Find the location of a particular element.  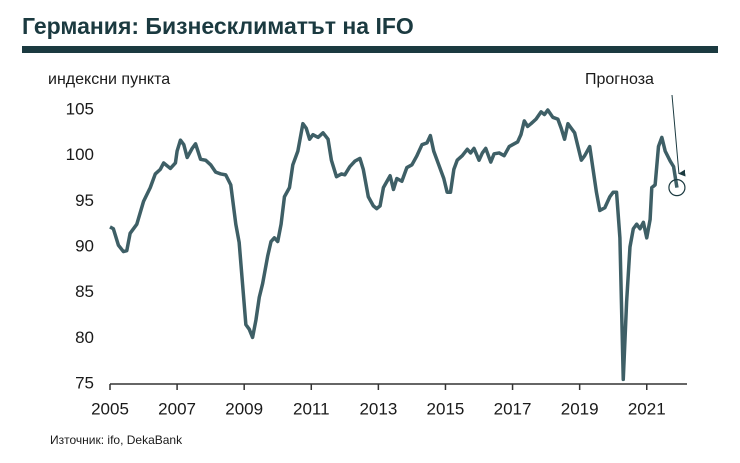

y-tick-label: 100 is located at coordinates (80, 154).